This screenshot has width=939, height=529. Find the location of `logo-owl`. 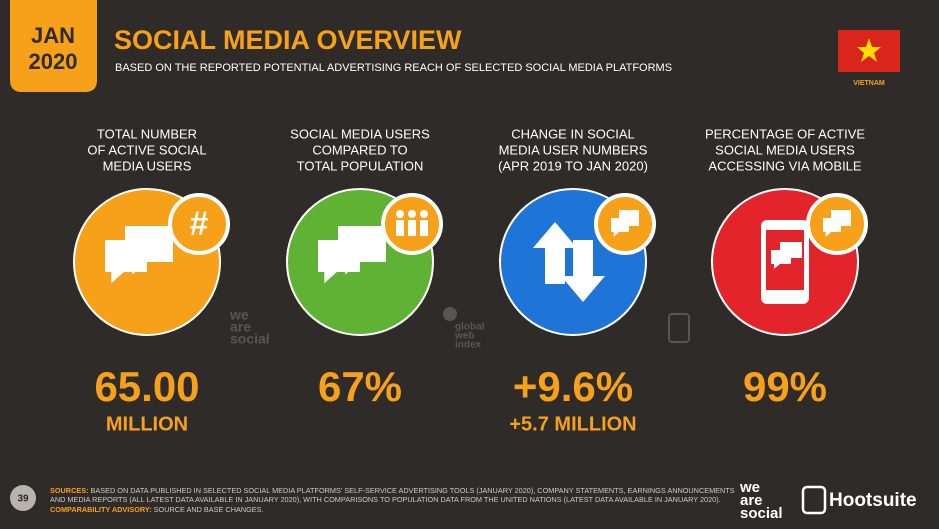

logo-owl is located at coordinates (814, 500).